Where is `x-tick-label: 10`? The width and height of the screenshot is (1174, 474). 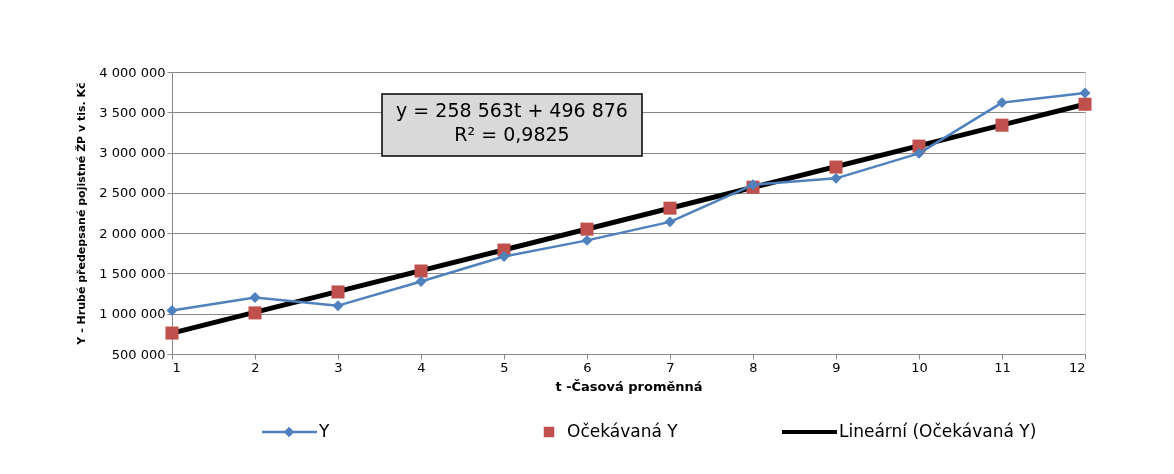 x-tick-label: 10 is located at coordinates (919, 367).